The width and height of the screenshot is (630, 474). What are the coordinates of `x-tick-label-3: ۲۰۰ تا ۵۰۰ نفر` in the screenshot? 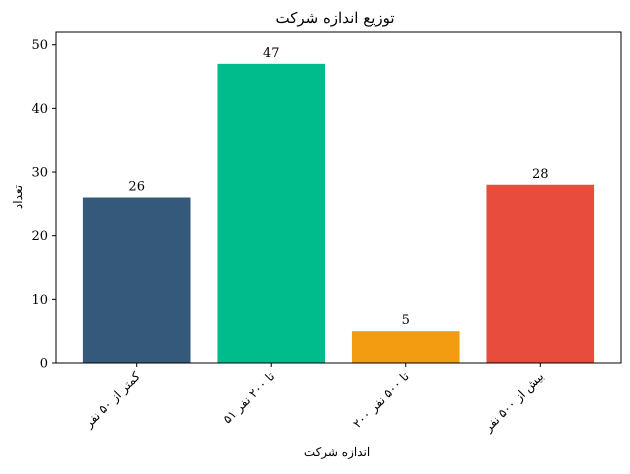 It's located at (381, 400).